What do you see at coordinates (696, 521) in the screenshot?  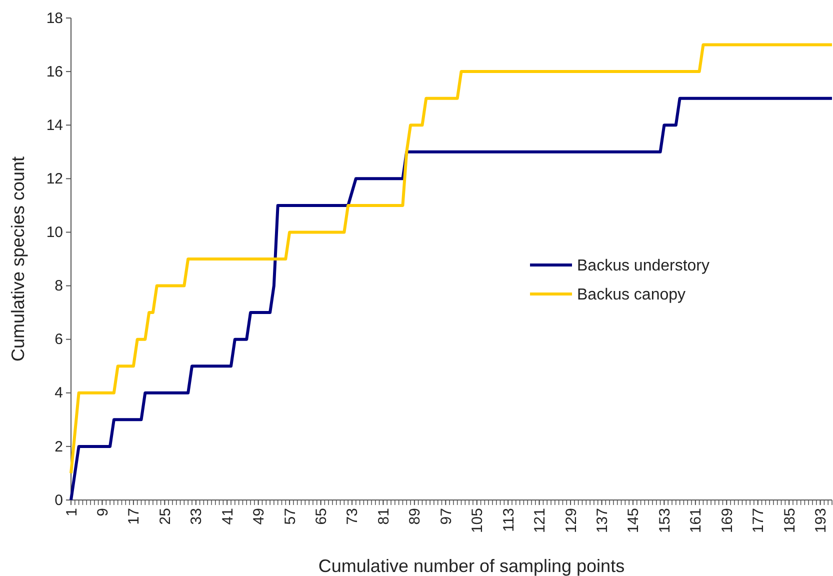 I see `x-tick-label: 161` at bounding box center [696, 521].